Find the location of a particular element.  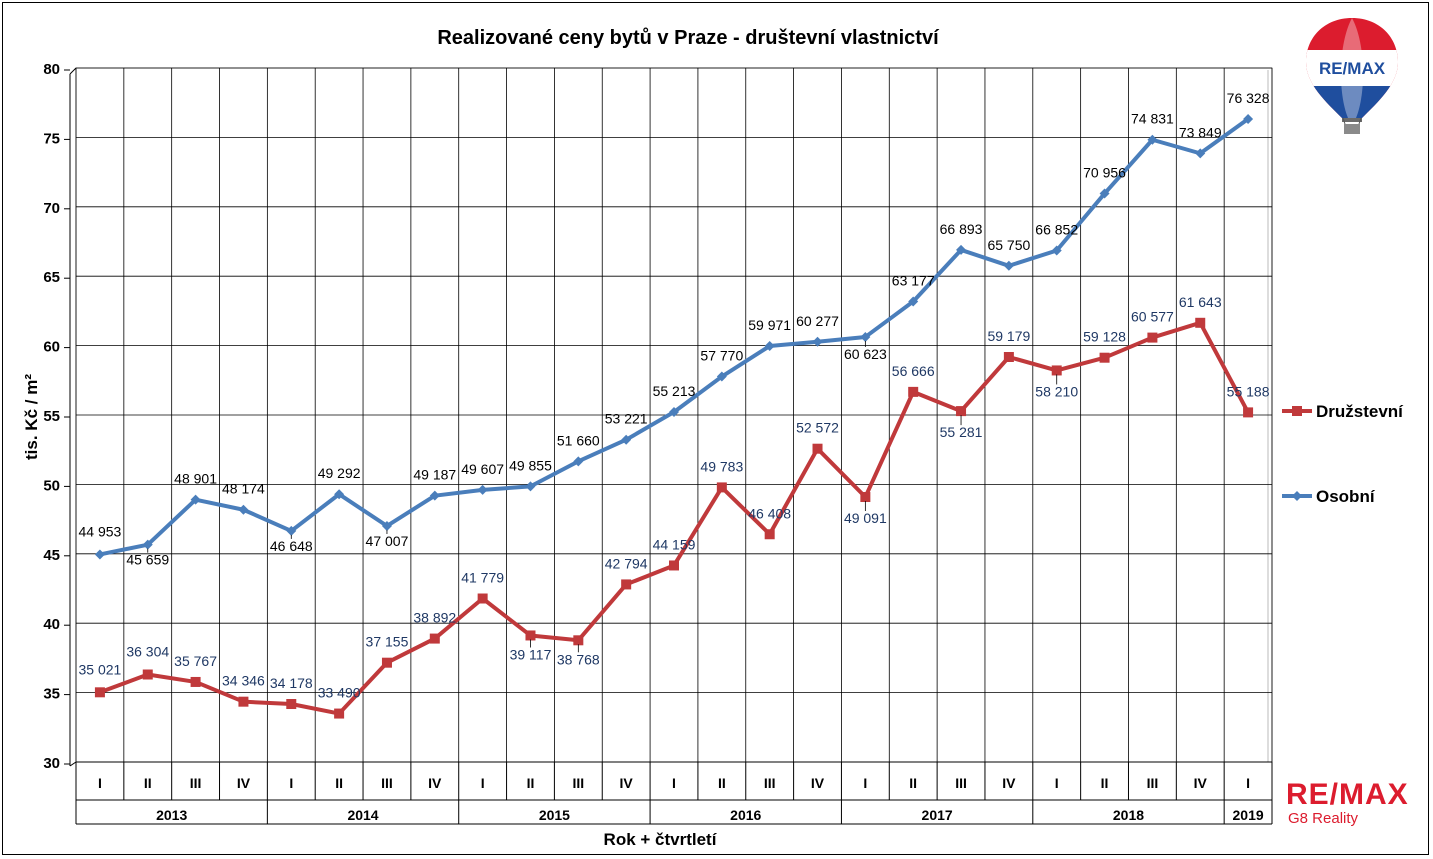

y-tick-label: 40 is located at coordinates (51, 624).